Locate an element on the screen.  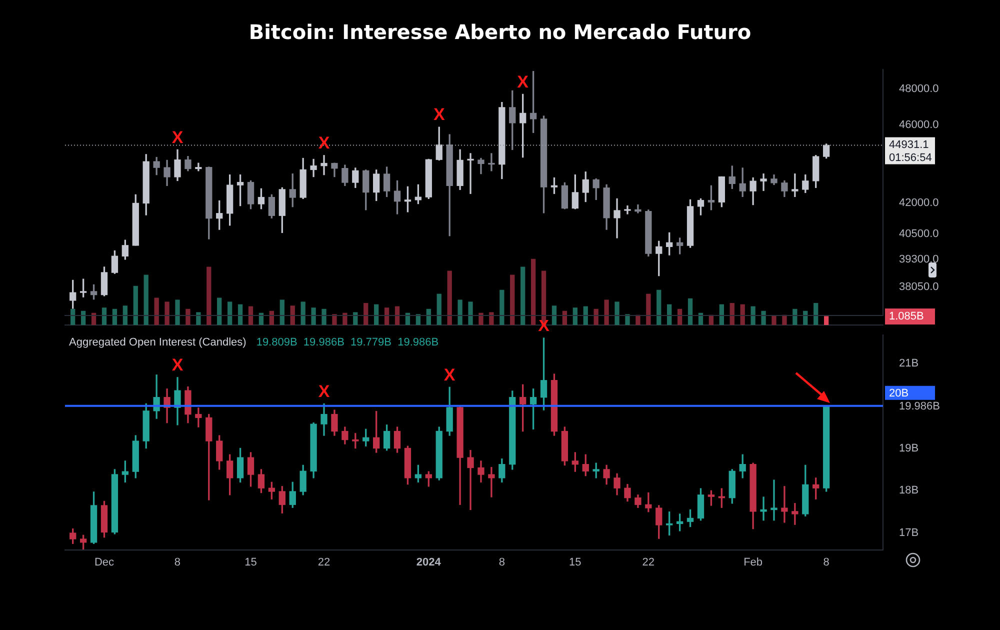
y-tick-label: 21B is located at coordinates (909, 363).